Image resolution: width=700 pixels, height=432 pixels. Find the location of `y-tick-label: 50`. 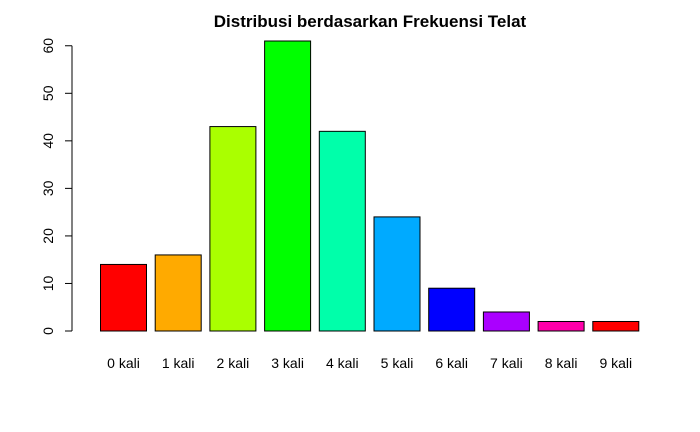

y-tick-label: 50 is located at coordinates (48, 93).